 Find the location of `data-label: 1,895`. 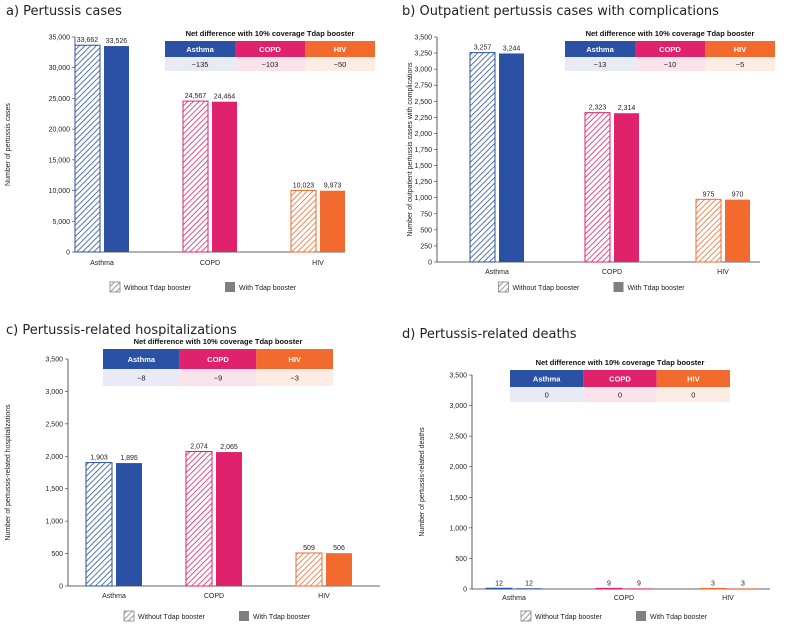

data-label: 1,895 is located at coordinates (129, 458).